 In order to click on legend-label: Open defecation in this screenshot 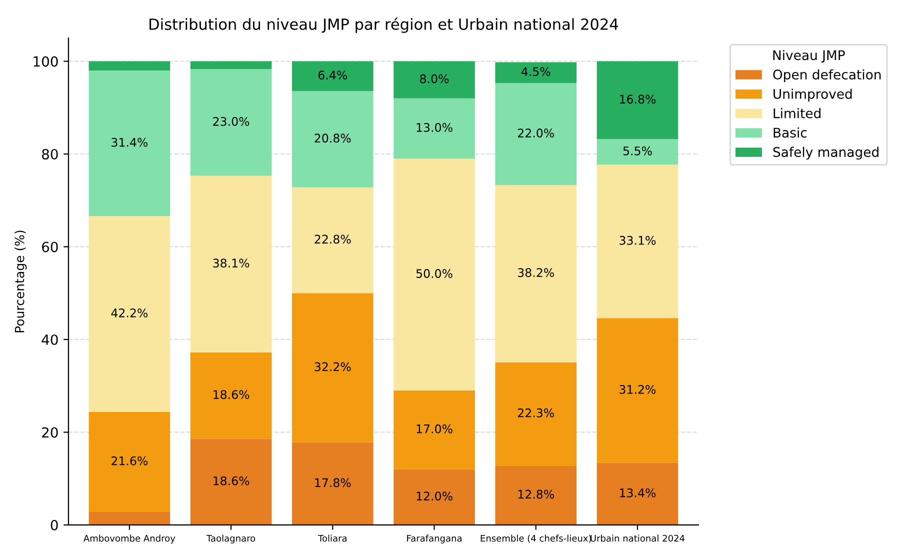, I will do `click(827, 75)`.